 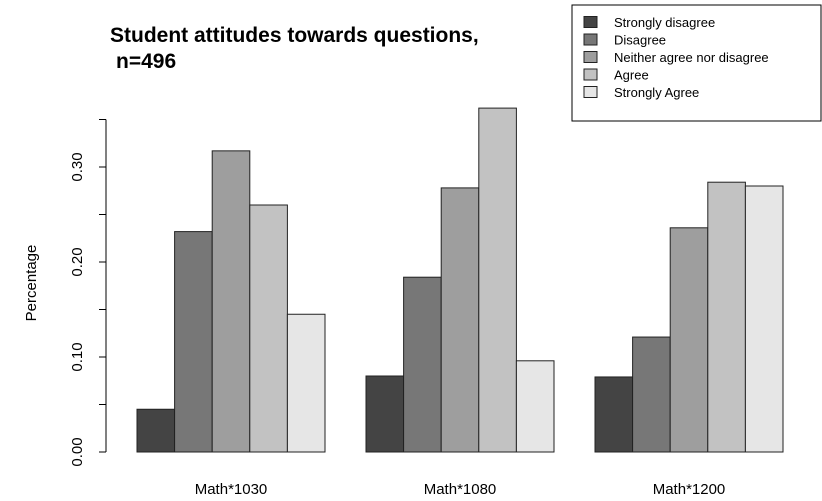 I want to click on y-tick-label: 0.20, so click(x=77, y=261).